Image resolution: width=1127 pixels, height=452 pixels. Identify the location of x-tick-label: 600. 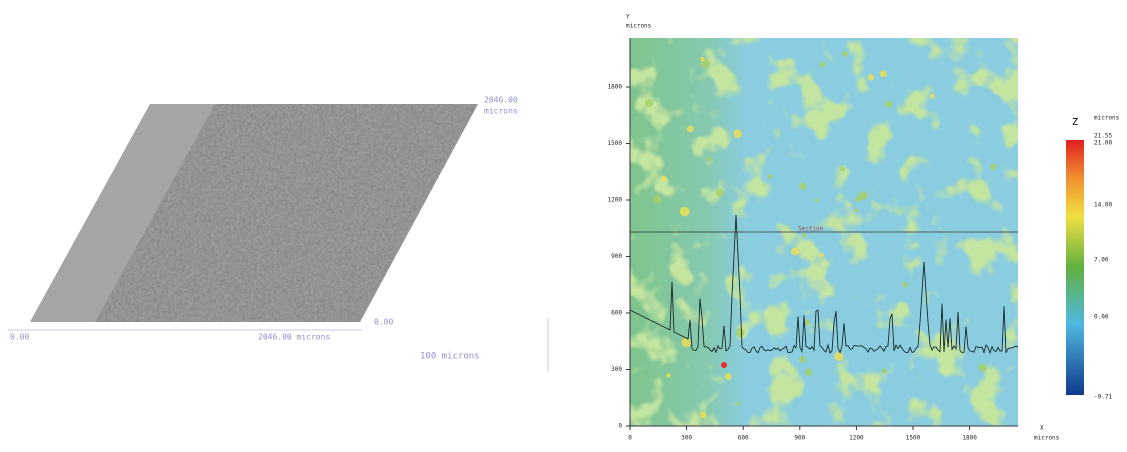
(743, 438).